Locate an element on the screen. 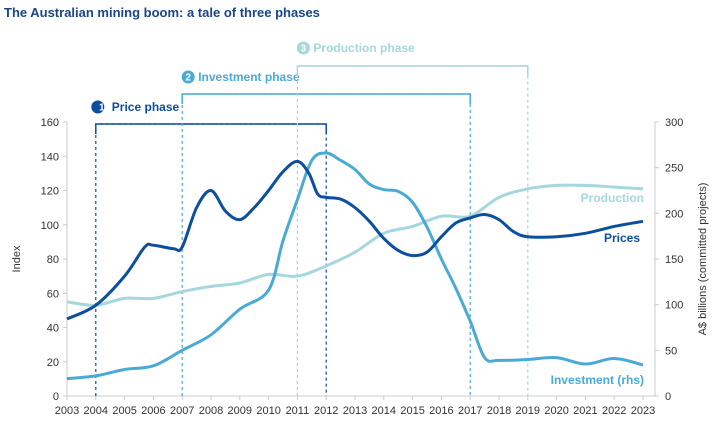 The width and height of the screenshot is (715, 427). series-label: Production is located at coordinates (612, 198).